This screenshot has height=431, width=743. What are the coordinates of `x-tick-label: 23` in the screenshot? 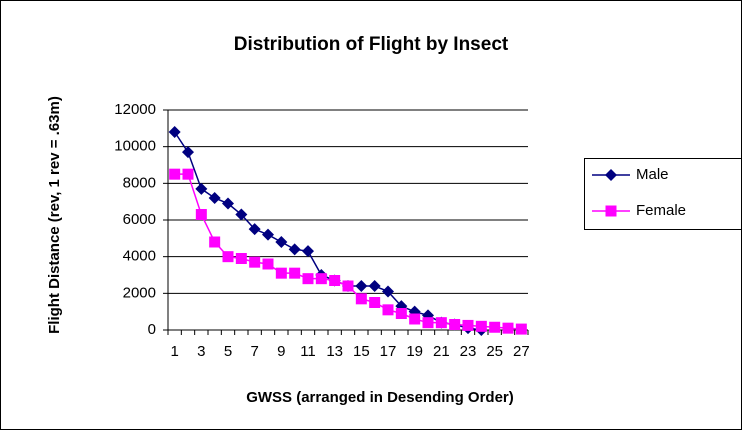 It's located at (468, 351).